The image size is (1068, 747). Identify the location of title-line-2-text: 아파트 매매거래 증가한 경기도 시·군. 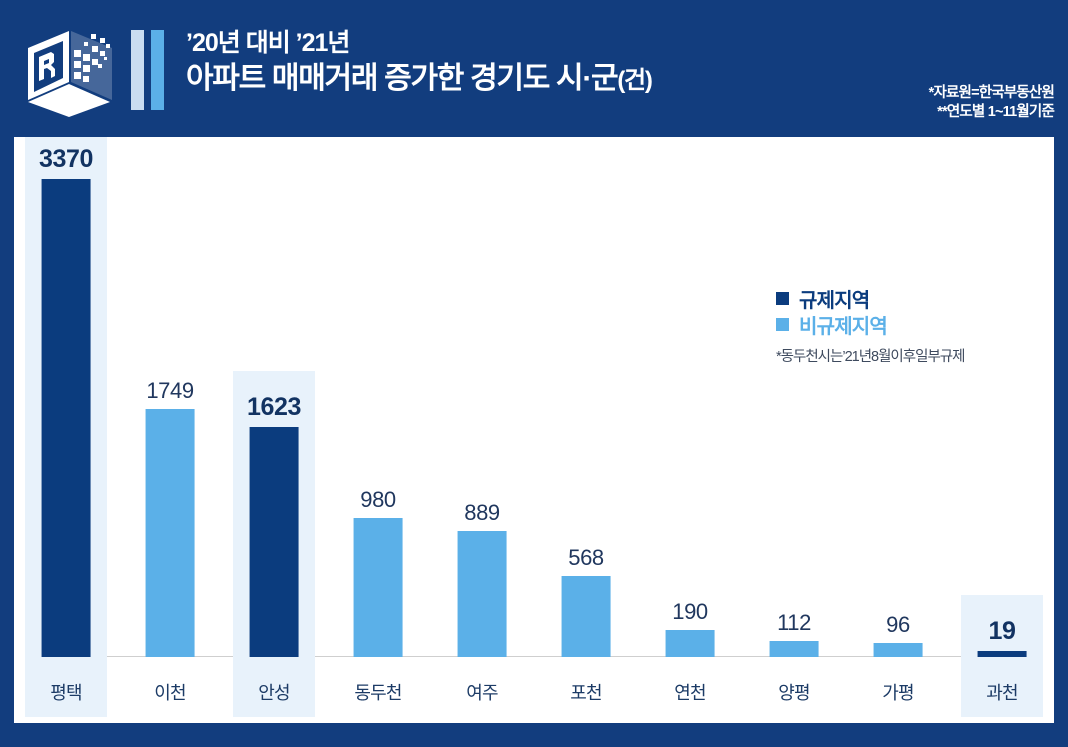
(402, 78).